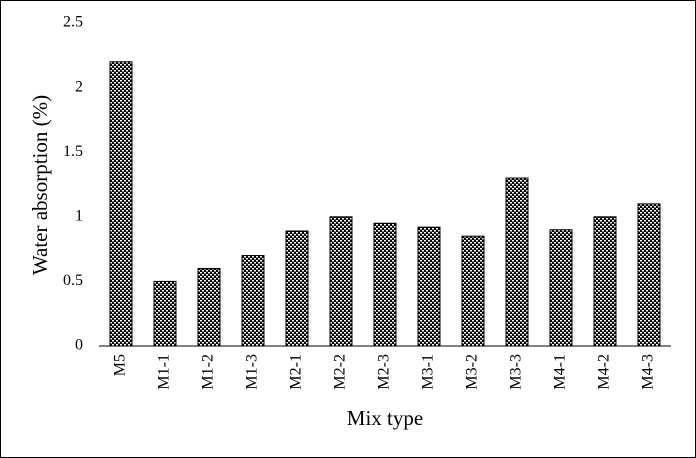 This screenshot has width=696, height=458. What do you see at coordinates (560, 372) in the screenshot?
I see `x-tick-label: M4-1` at bounding box center [560, 372].